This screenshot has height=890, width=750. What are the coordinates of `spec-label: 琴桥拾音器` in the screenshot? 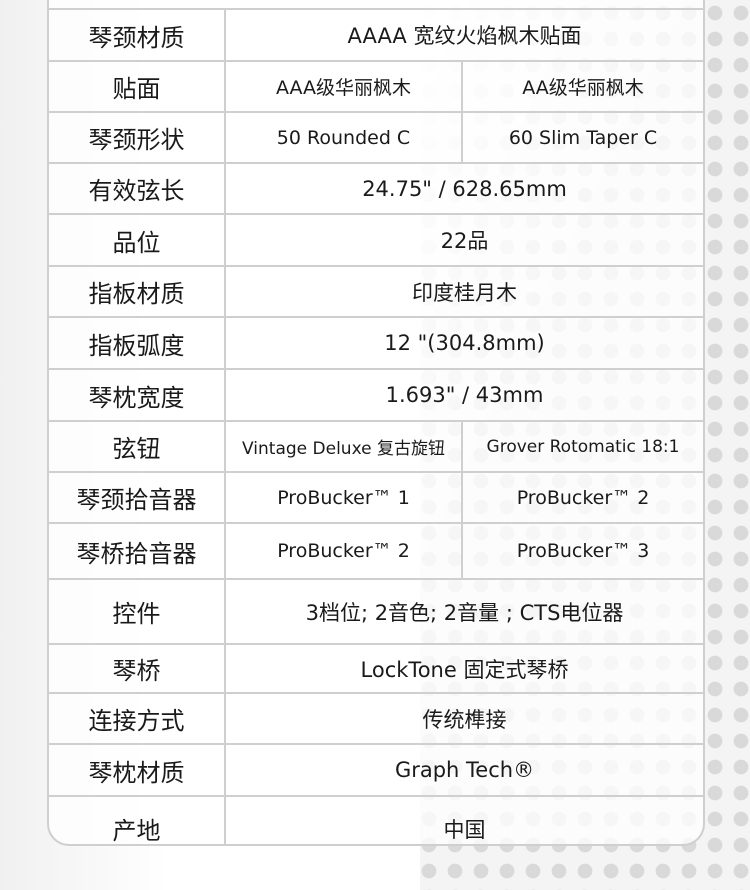 It's located at (137, 551).